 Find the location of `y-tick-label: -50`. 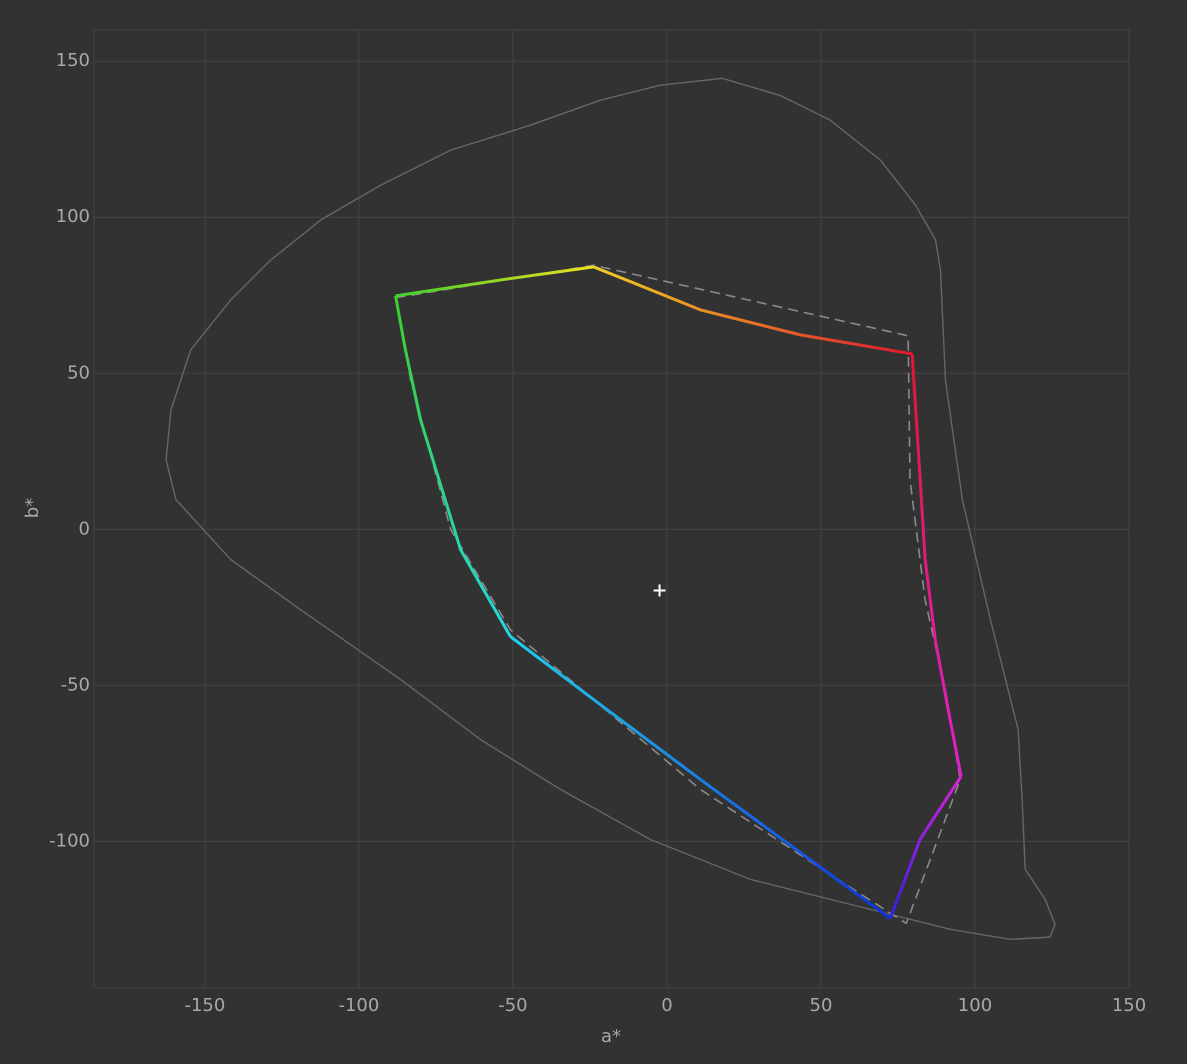

y-tick-label: -50 is located at coordinates (75, 684).